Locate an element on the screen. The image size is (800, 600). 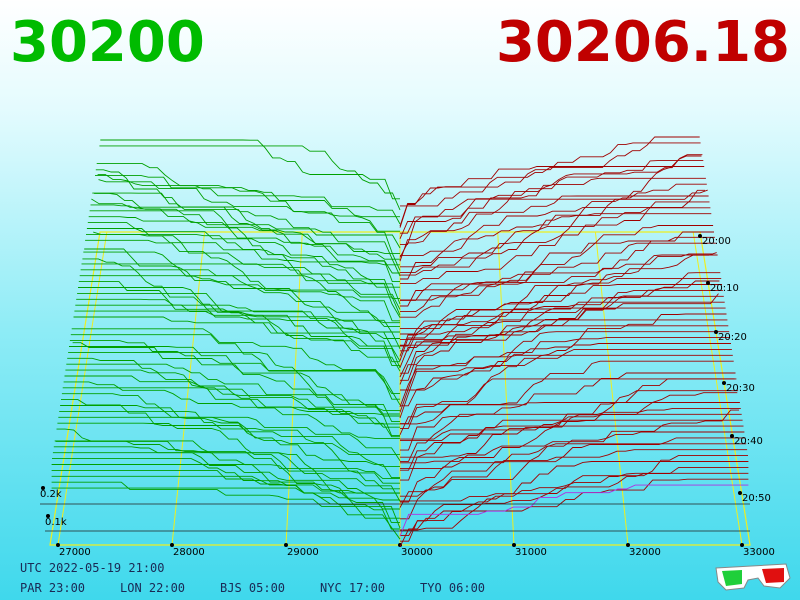
city-time: NYC 17:00 is located at coordinates (352, 588).